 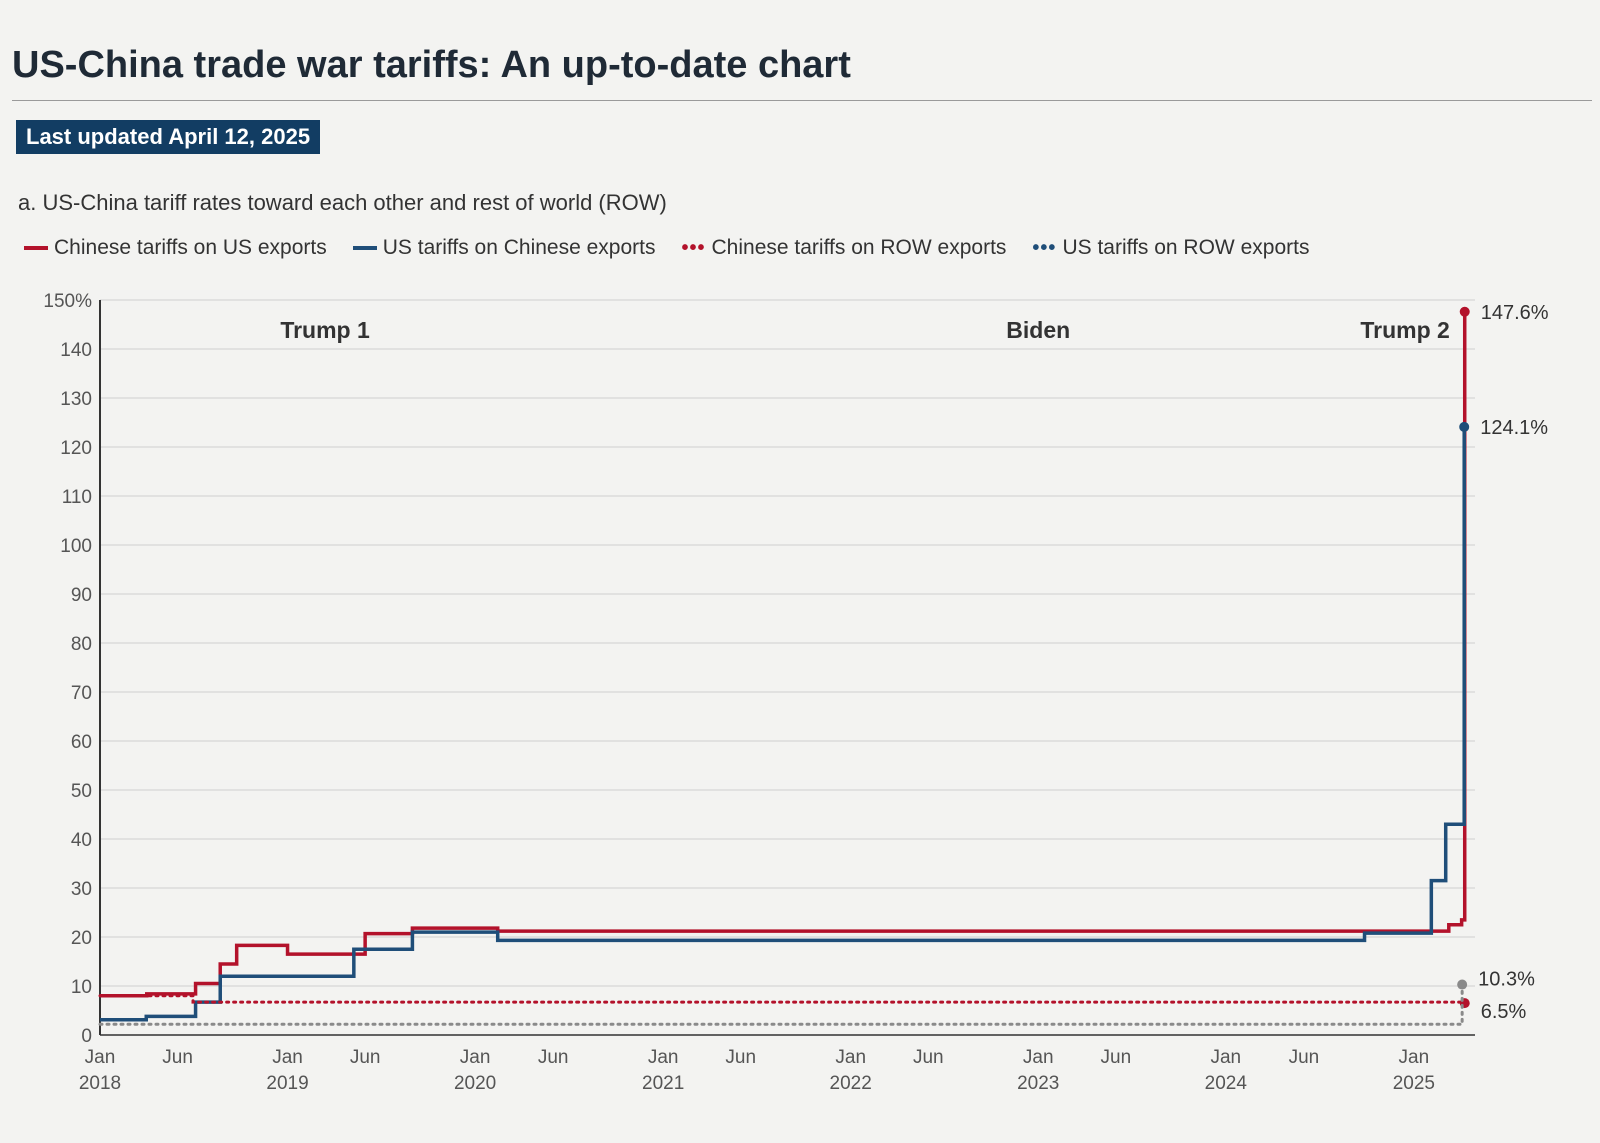 I want to click on y-tick-label: 130, so click(x=76, y=399).